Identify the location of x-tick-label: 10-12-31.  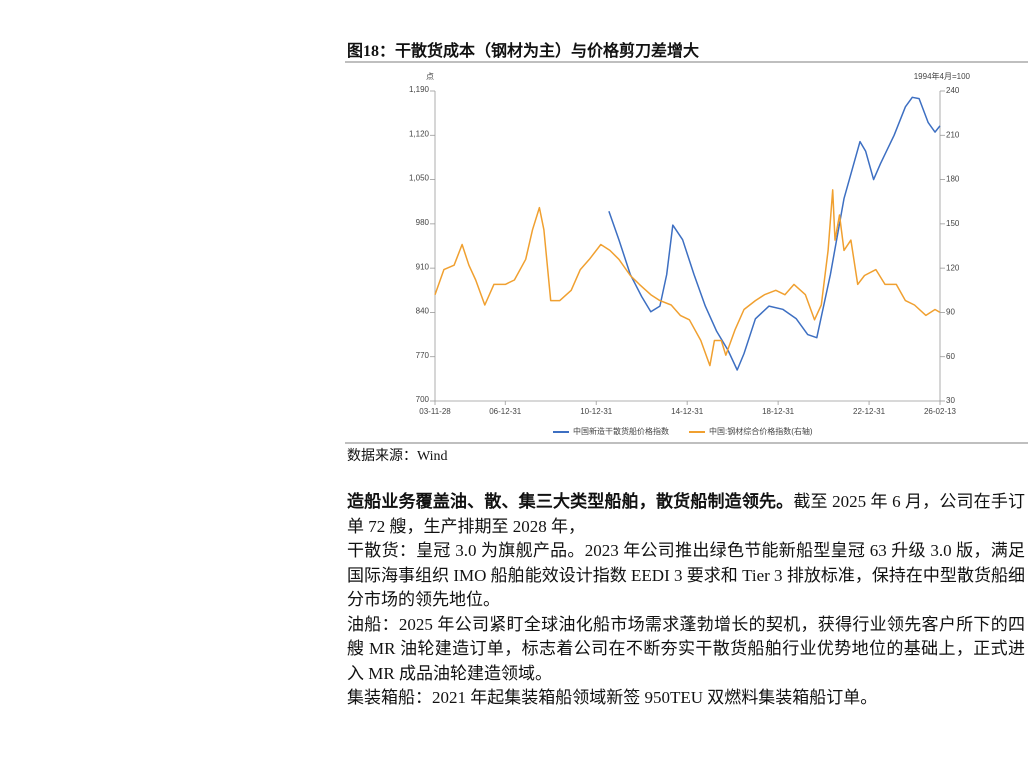
(596, 411).